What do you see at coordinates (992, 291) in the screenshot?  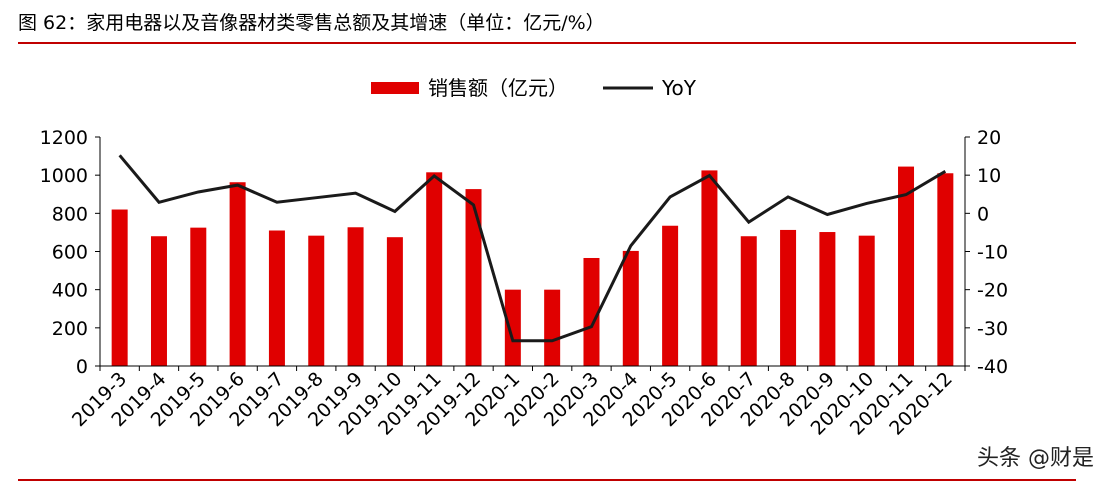 I see `right-tick-label: -20` at bounding box center [992, 291].